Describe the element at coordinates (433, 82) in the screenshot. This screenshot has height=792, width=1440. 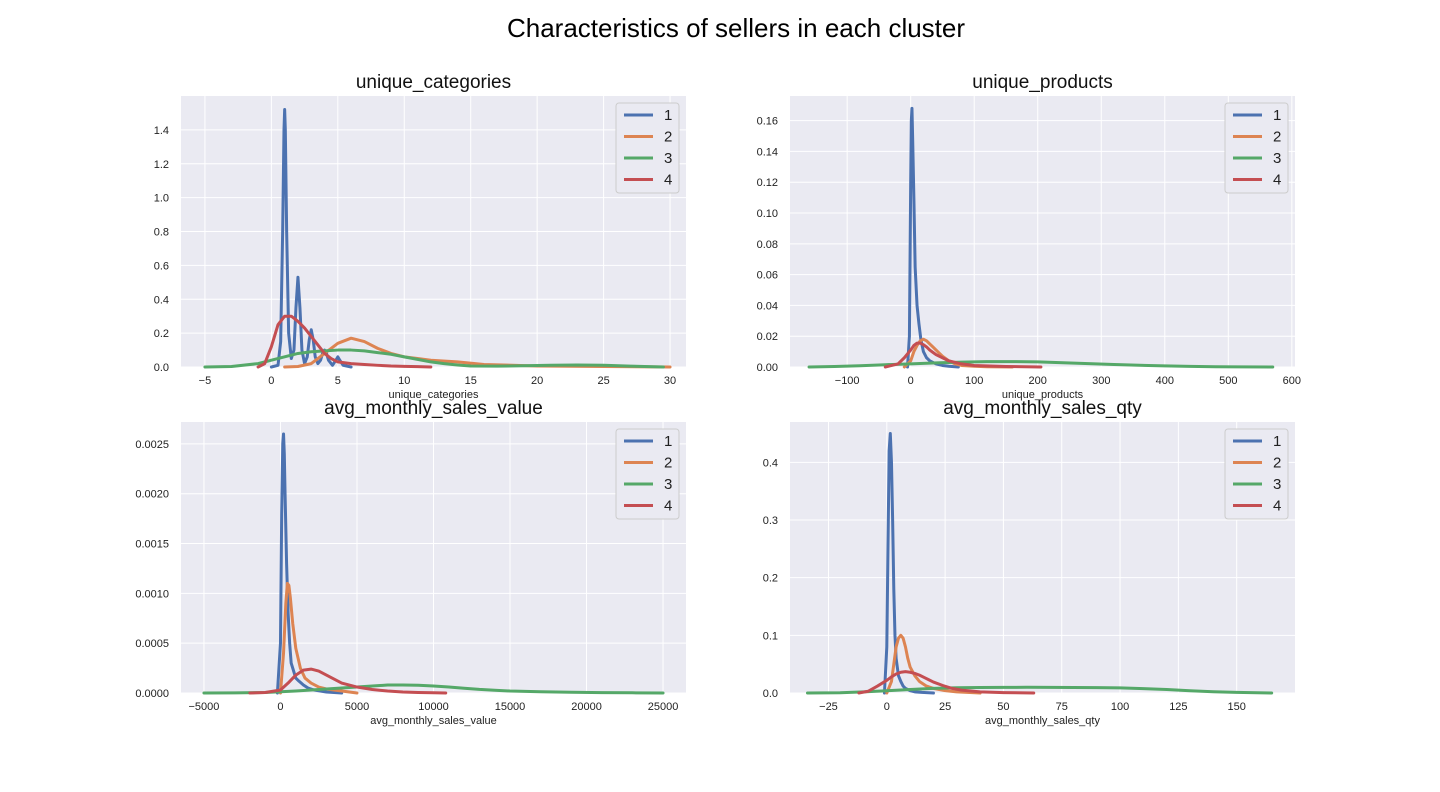
I see `subplot-title: unique_categories` at that location.